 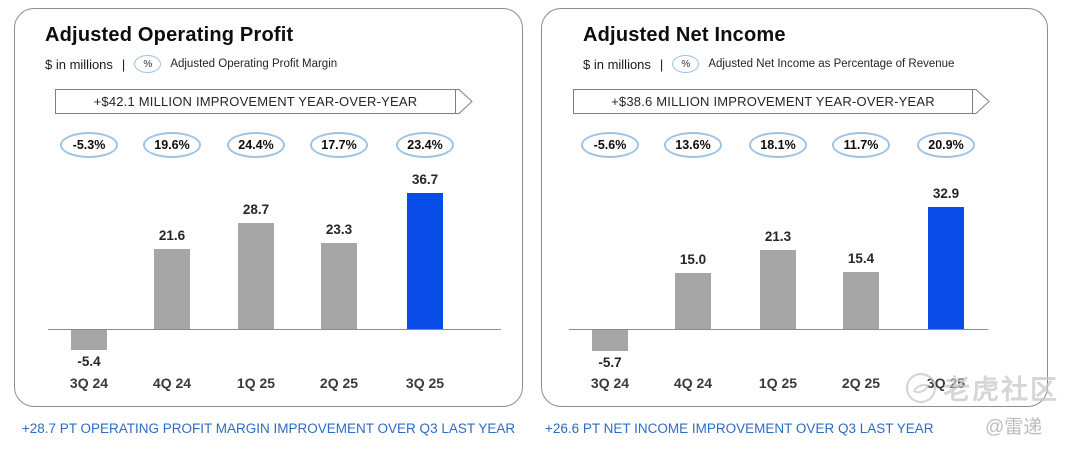 I want to click on bar-value-label: -5.4, so click(x=89, y=361).